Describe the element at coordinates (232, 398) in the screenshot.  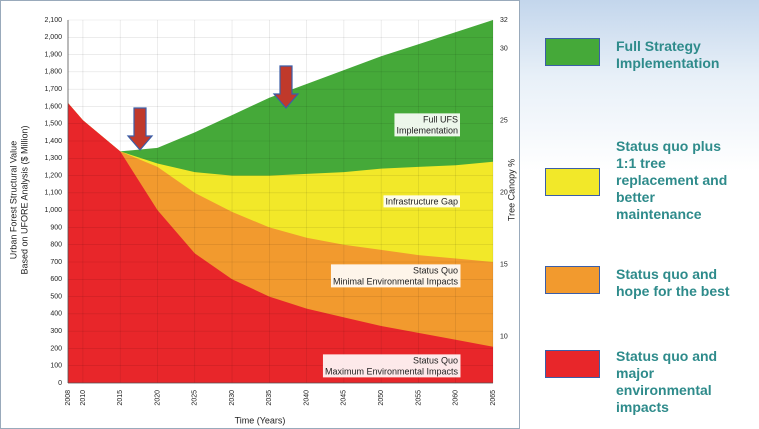
I see `x-tick-label: 2030` at that location.